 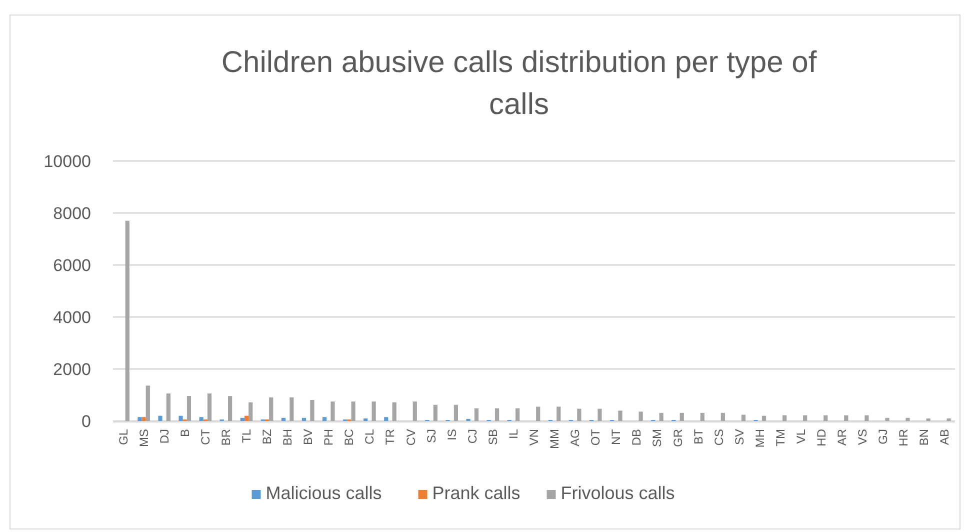 What do you see at coordinates (431, 436) in the screenshot?
I see `x-tick-label: SJ` at bounding box center [431, 436].